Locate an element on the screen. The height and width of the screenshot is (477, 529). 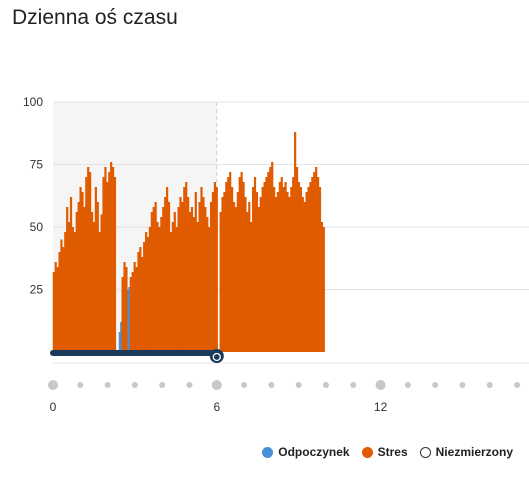
rest-bar is located at coordinates (119, 342).